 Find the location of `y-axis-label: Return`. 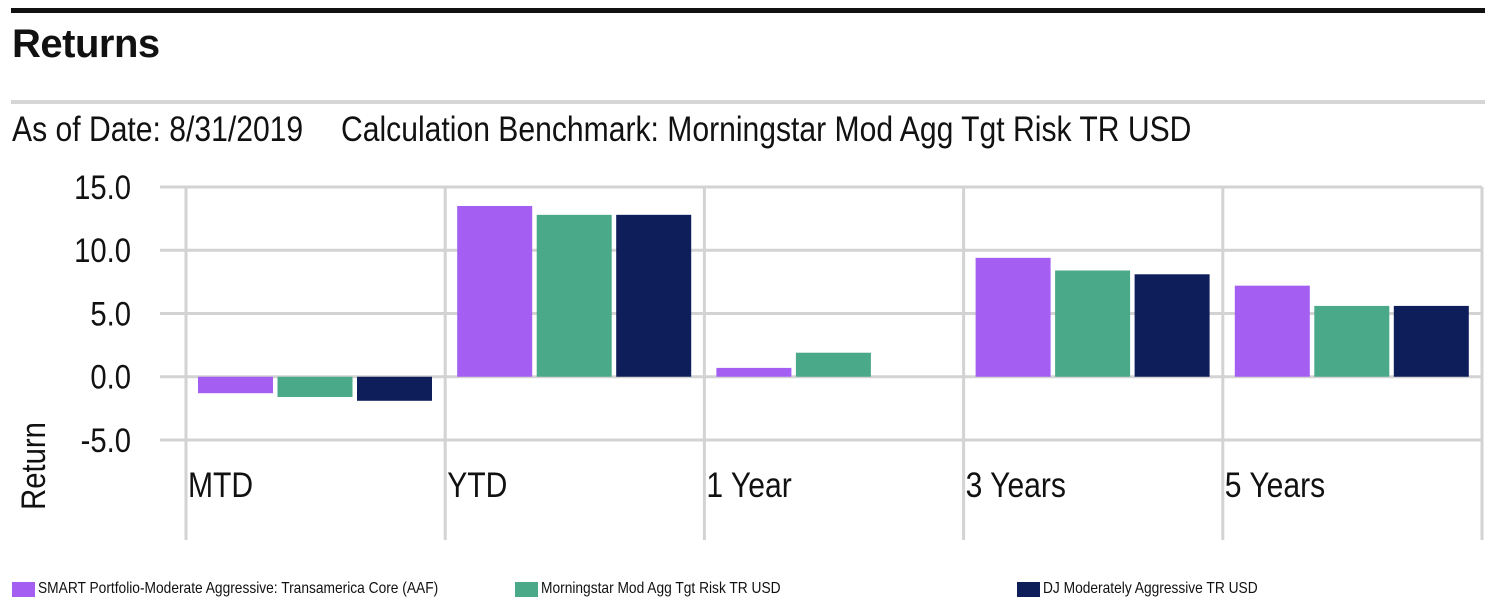

y-axis-label: Return is located at coordinates (33, 466).